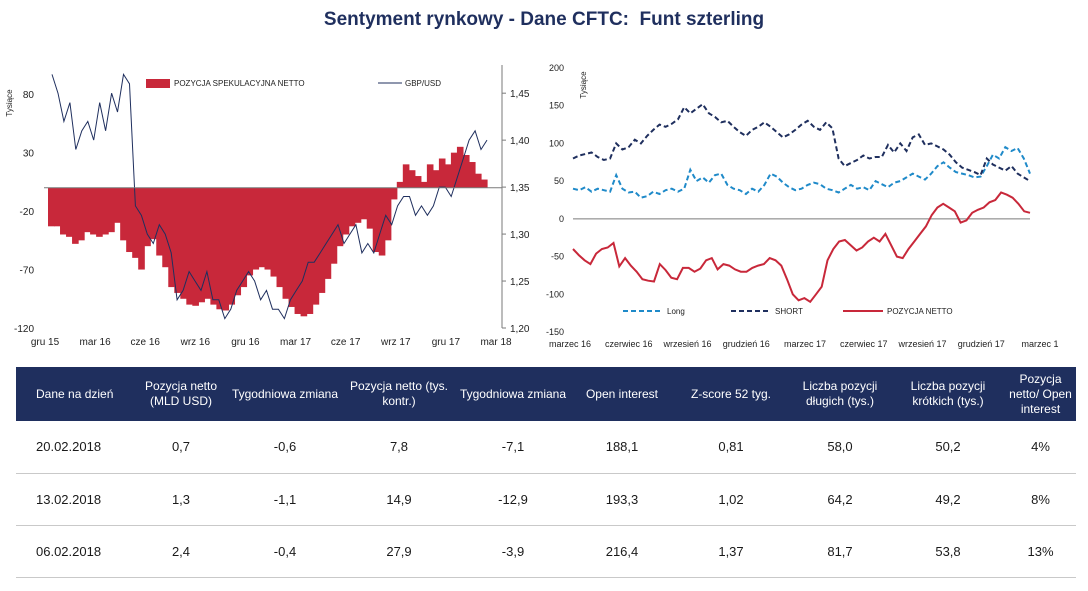 The image size is (1088, 591). I want to click on cell-net-contracts: 27,9, so click(399, 551).